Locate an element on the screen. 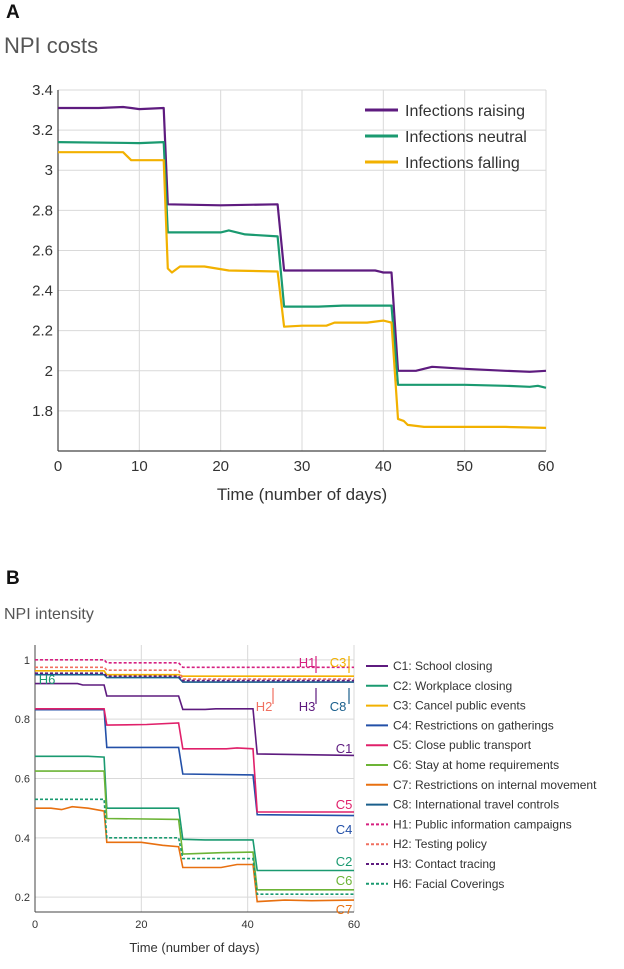 This screenshot has height=969, width=624. b-legend-label-c6: C6: Stay at home requirements is located at coordinates (476, 765).